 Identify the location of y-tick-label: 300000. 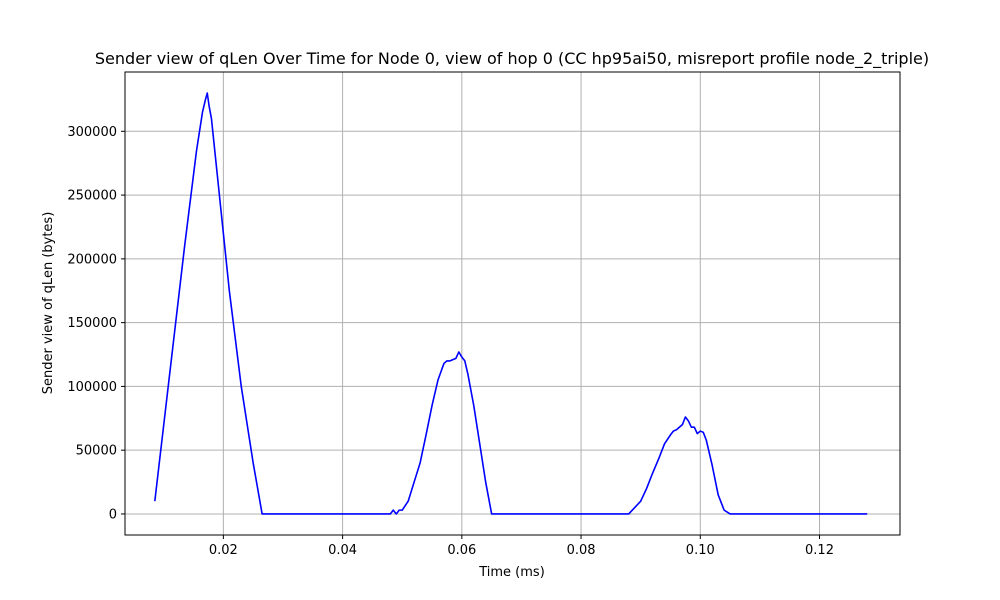
(92, 132).